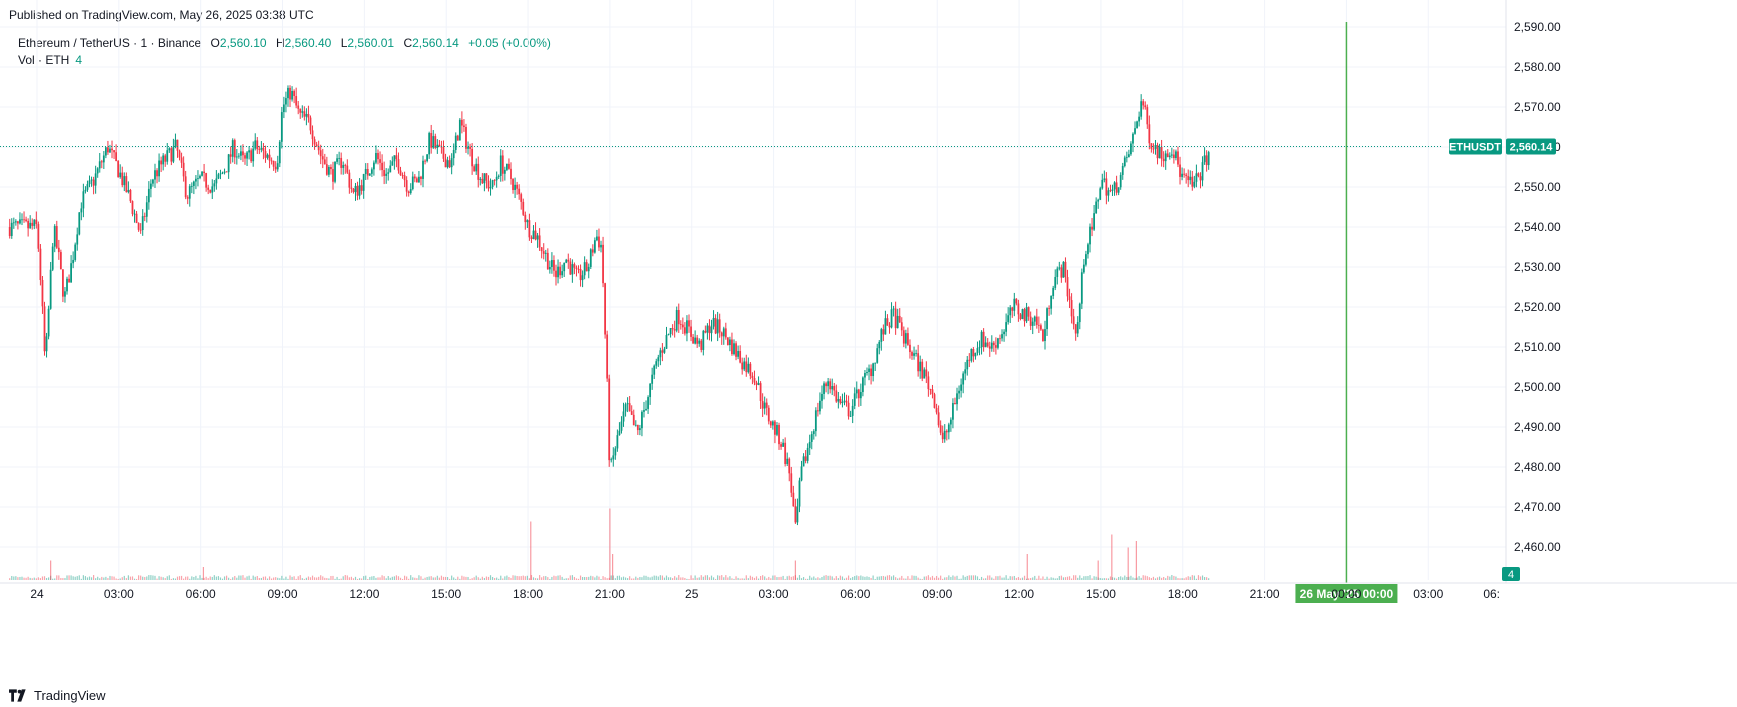  Describe the element at coordinates (610, 544) in the screenshot. I see `volume-spike` at that location.